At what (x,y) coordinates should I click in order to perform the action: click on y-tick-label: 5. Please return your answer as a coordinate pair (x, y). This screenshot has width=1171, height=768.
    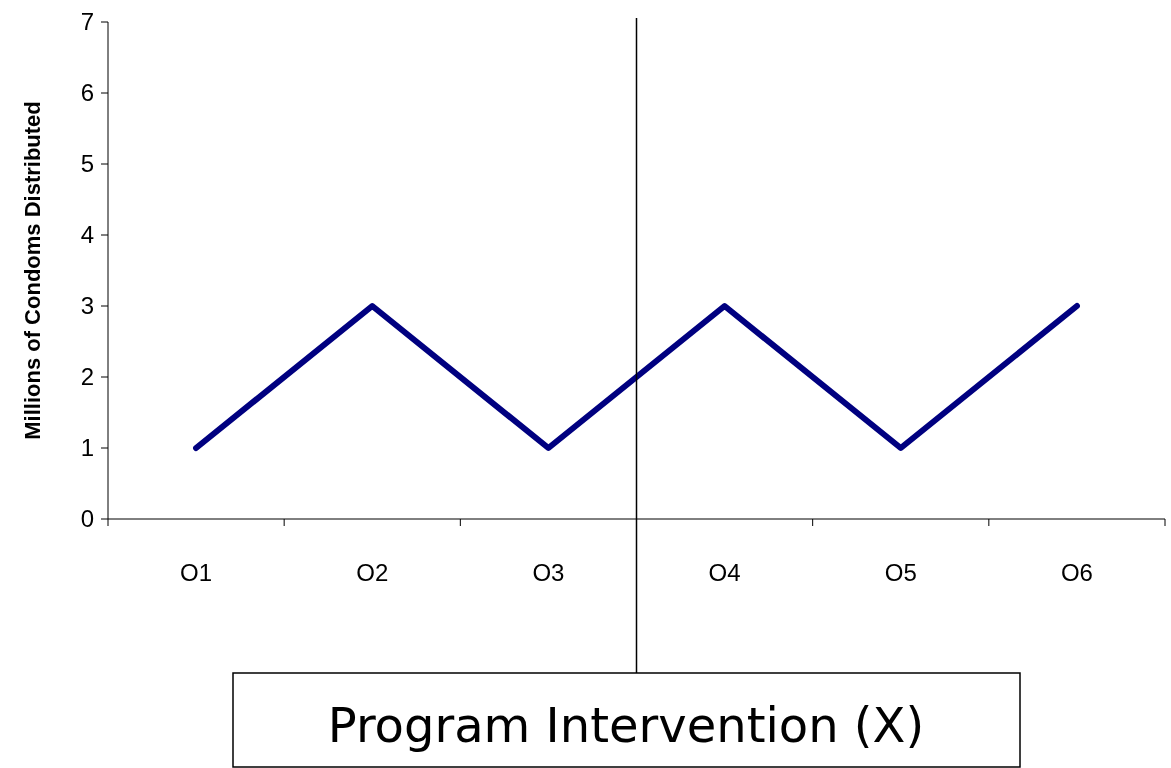
    Looking at the image, I should click on (87, 164).